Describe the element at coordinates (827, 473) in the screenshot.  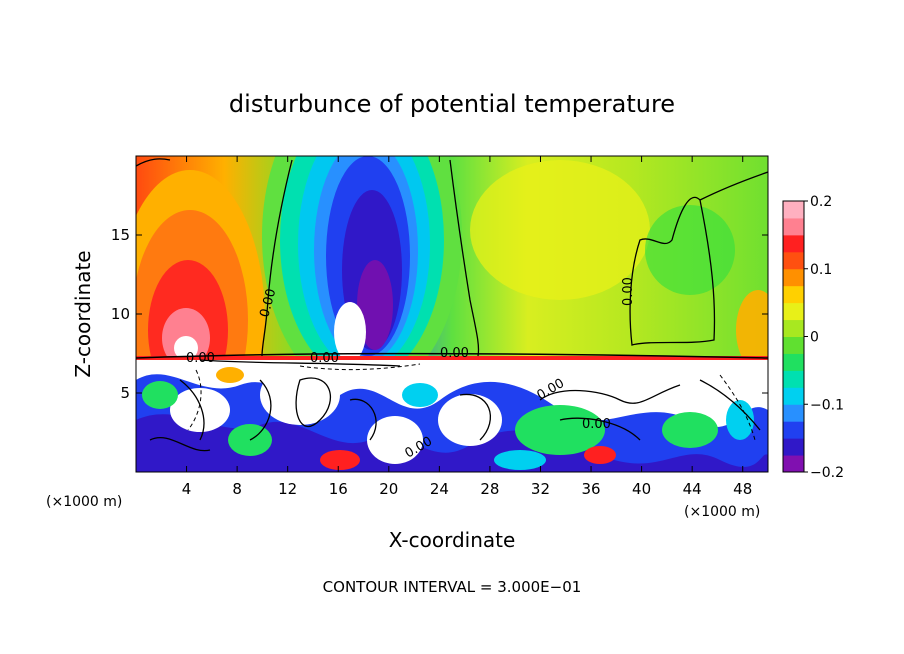
I see `colorbar-tick-label: −0.2` at that location.